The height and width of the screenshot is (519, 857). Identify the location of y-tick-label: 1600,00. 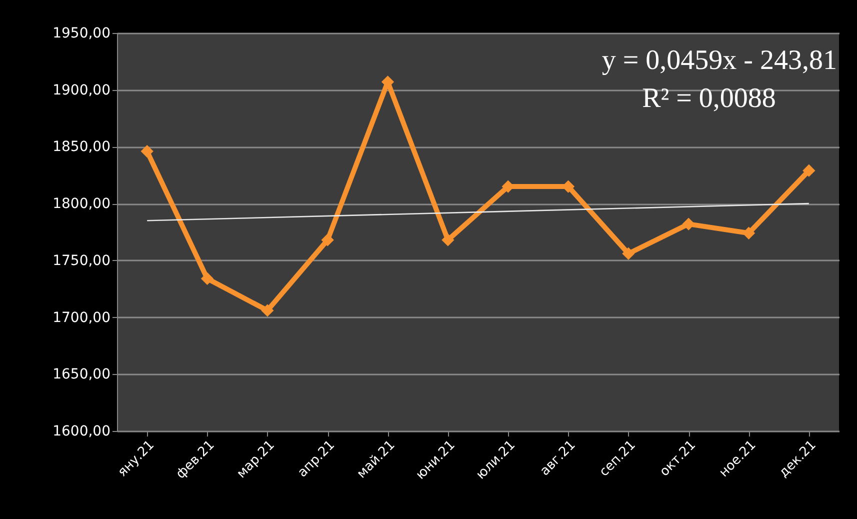
(81, 432).